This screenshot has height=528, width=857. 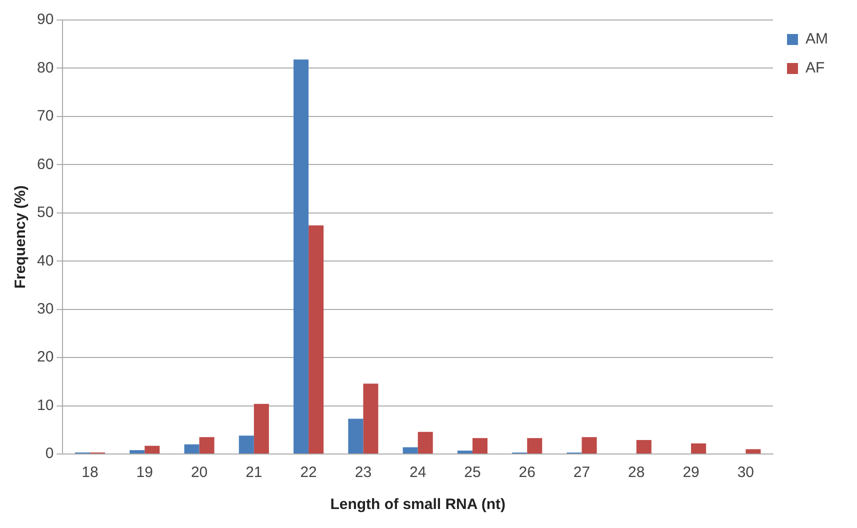 What do you see at coordinates (308, 473) in the screenshot?
I see `x-tick-label: 22` at bounding box center [308, 473].